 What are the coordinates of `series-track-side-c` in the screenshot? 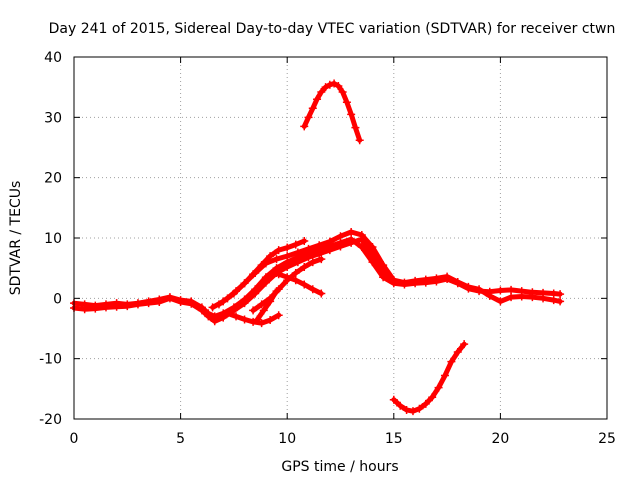 It's located at (300, 284).